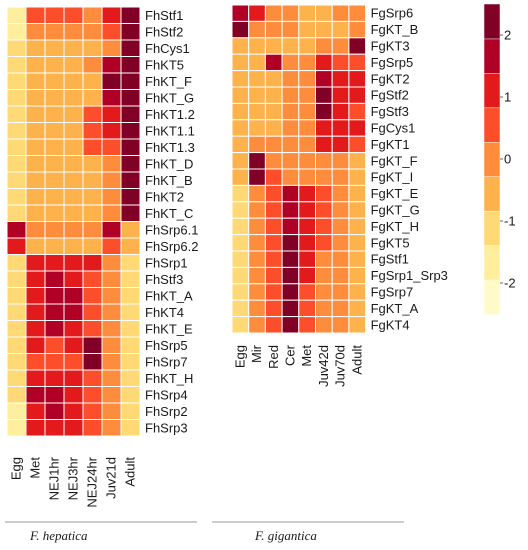 The width and height of the screenshot is (528, 550). Describe the element at coordinates (169, 213) in the screenshot. I see `row-label: FhKT_C` at that location.